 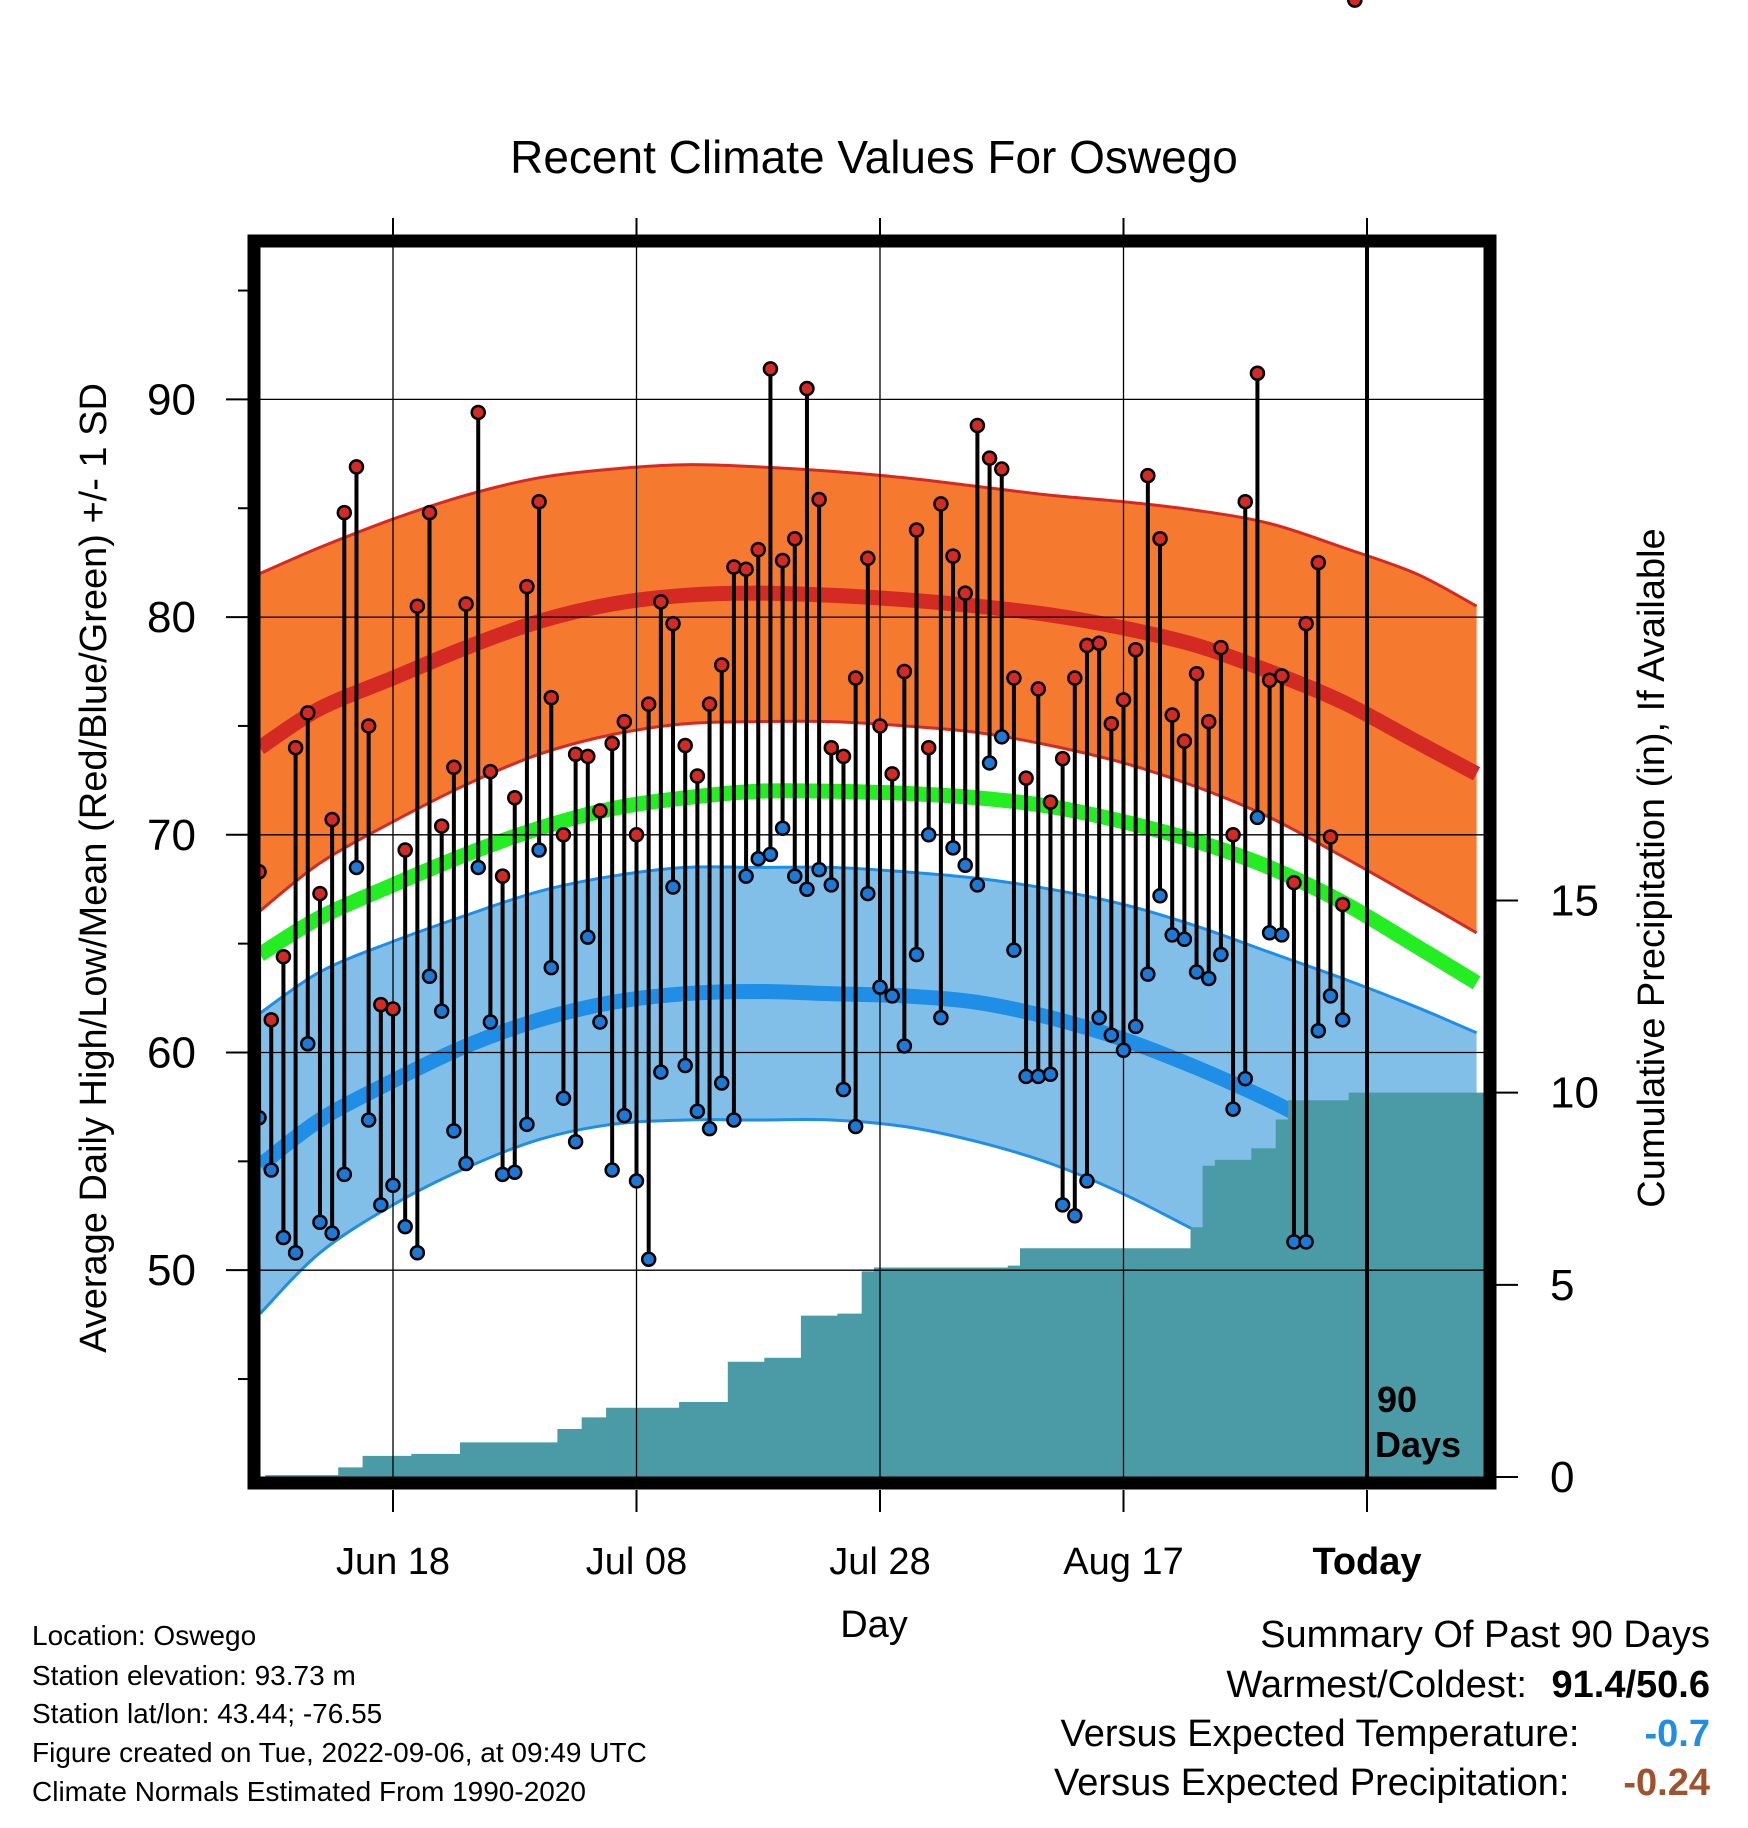 I want to click on chart-title: Recent Climate Values For Oswego, so click(x=874, y=157).